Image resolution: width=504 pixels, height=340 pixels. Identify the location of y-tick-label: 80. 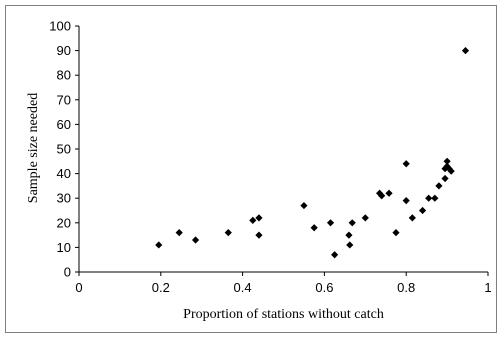
(64, 75).